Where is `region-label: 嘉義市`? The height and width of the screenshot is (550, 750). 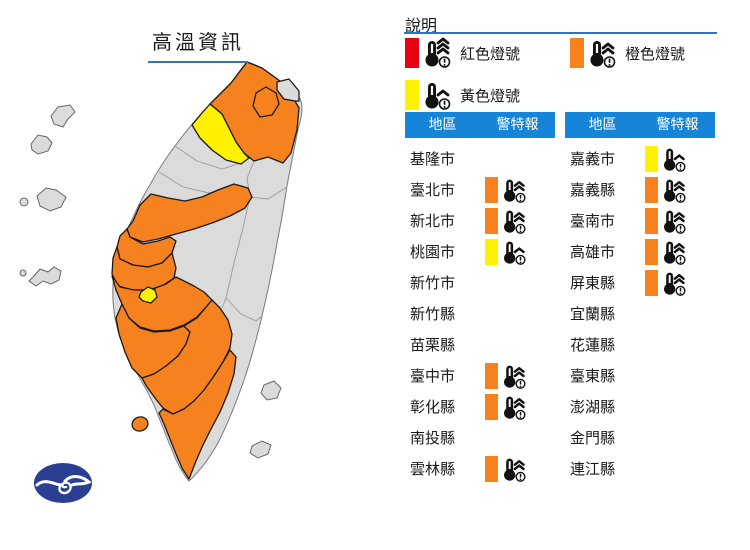
region-label: 嘉義市 is located at coordinates (593, 159).